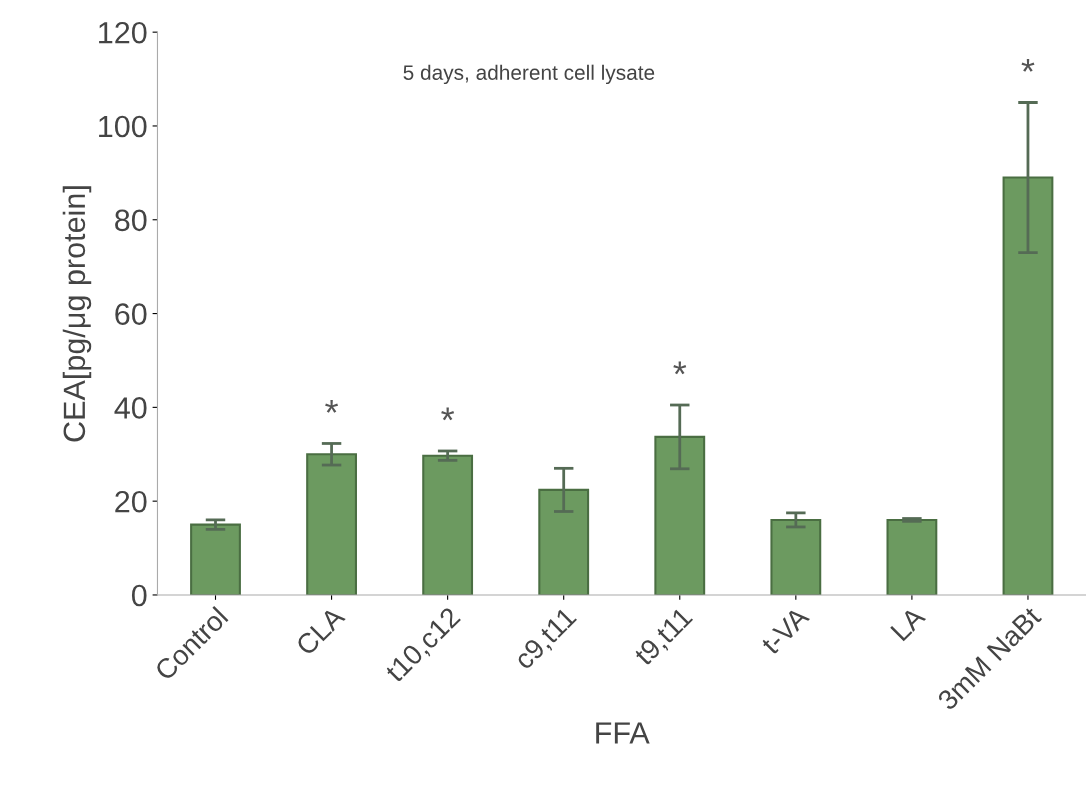 The width and height of the screenshot is (1086, 804). What do you see at coordinates (77, 314) in the screenshot?
I see `y-axis-title: CEA[pg/μg protein]` at bounding box center [77, 314].